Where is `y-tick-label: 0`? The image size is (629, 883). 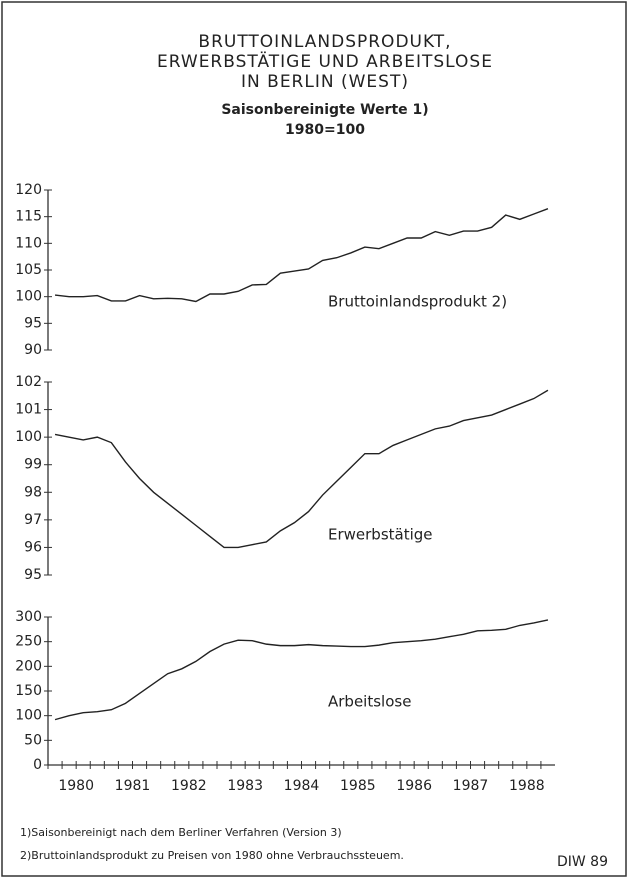 y-tick-label: 0 is located at coordinates (37, 765).